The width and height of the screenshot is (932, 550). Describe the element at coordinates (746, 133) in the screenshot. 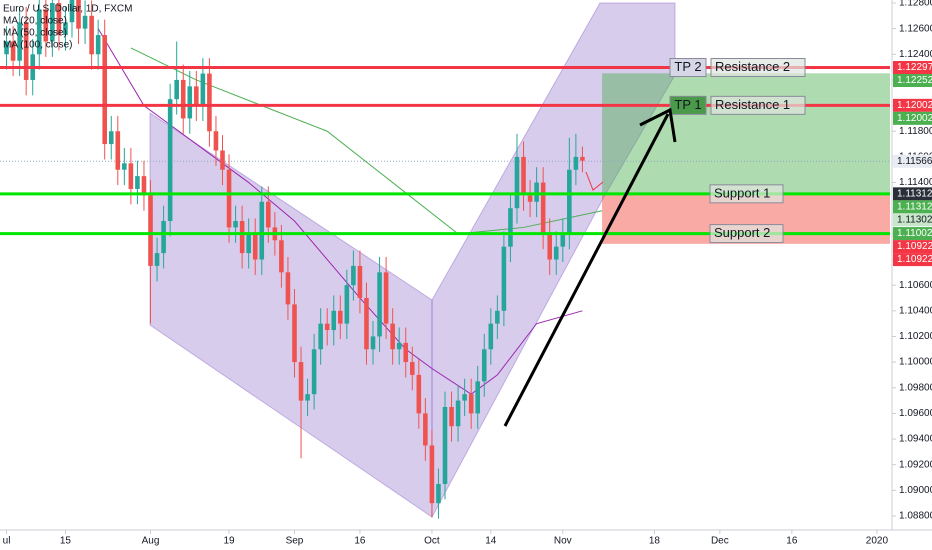

I see `trade-zone` at that location.